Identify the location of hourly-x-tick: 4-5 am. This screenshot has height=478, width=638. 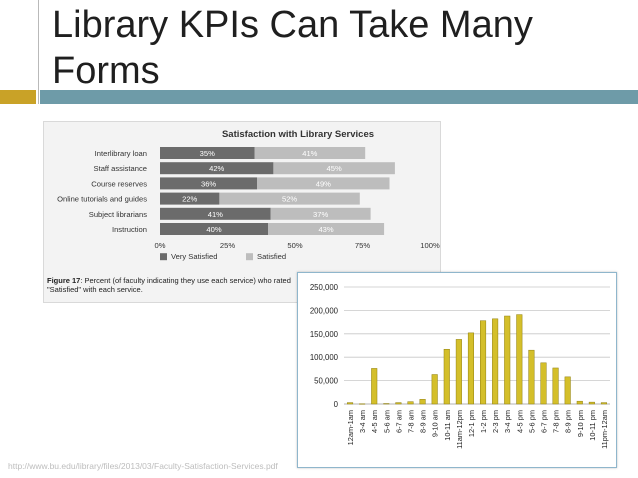
(374, 421).